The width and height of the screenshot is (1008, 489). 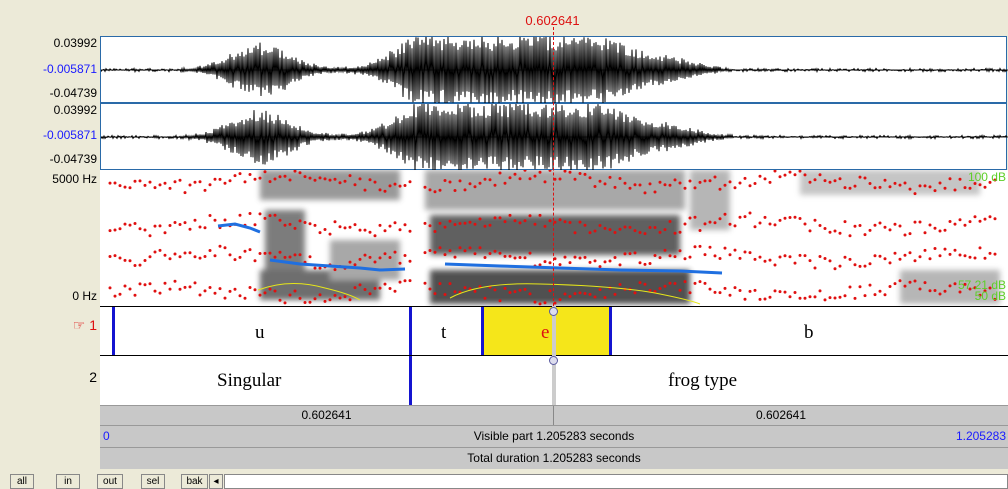 What do you see at coordinates (410, 381) in the screenshot?
I see `tier-2-boundary` at bounding box center [410, 381].